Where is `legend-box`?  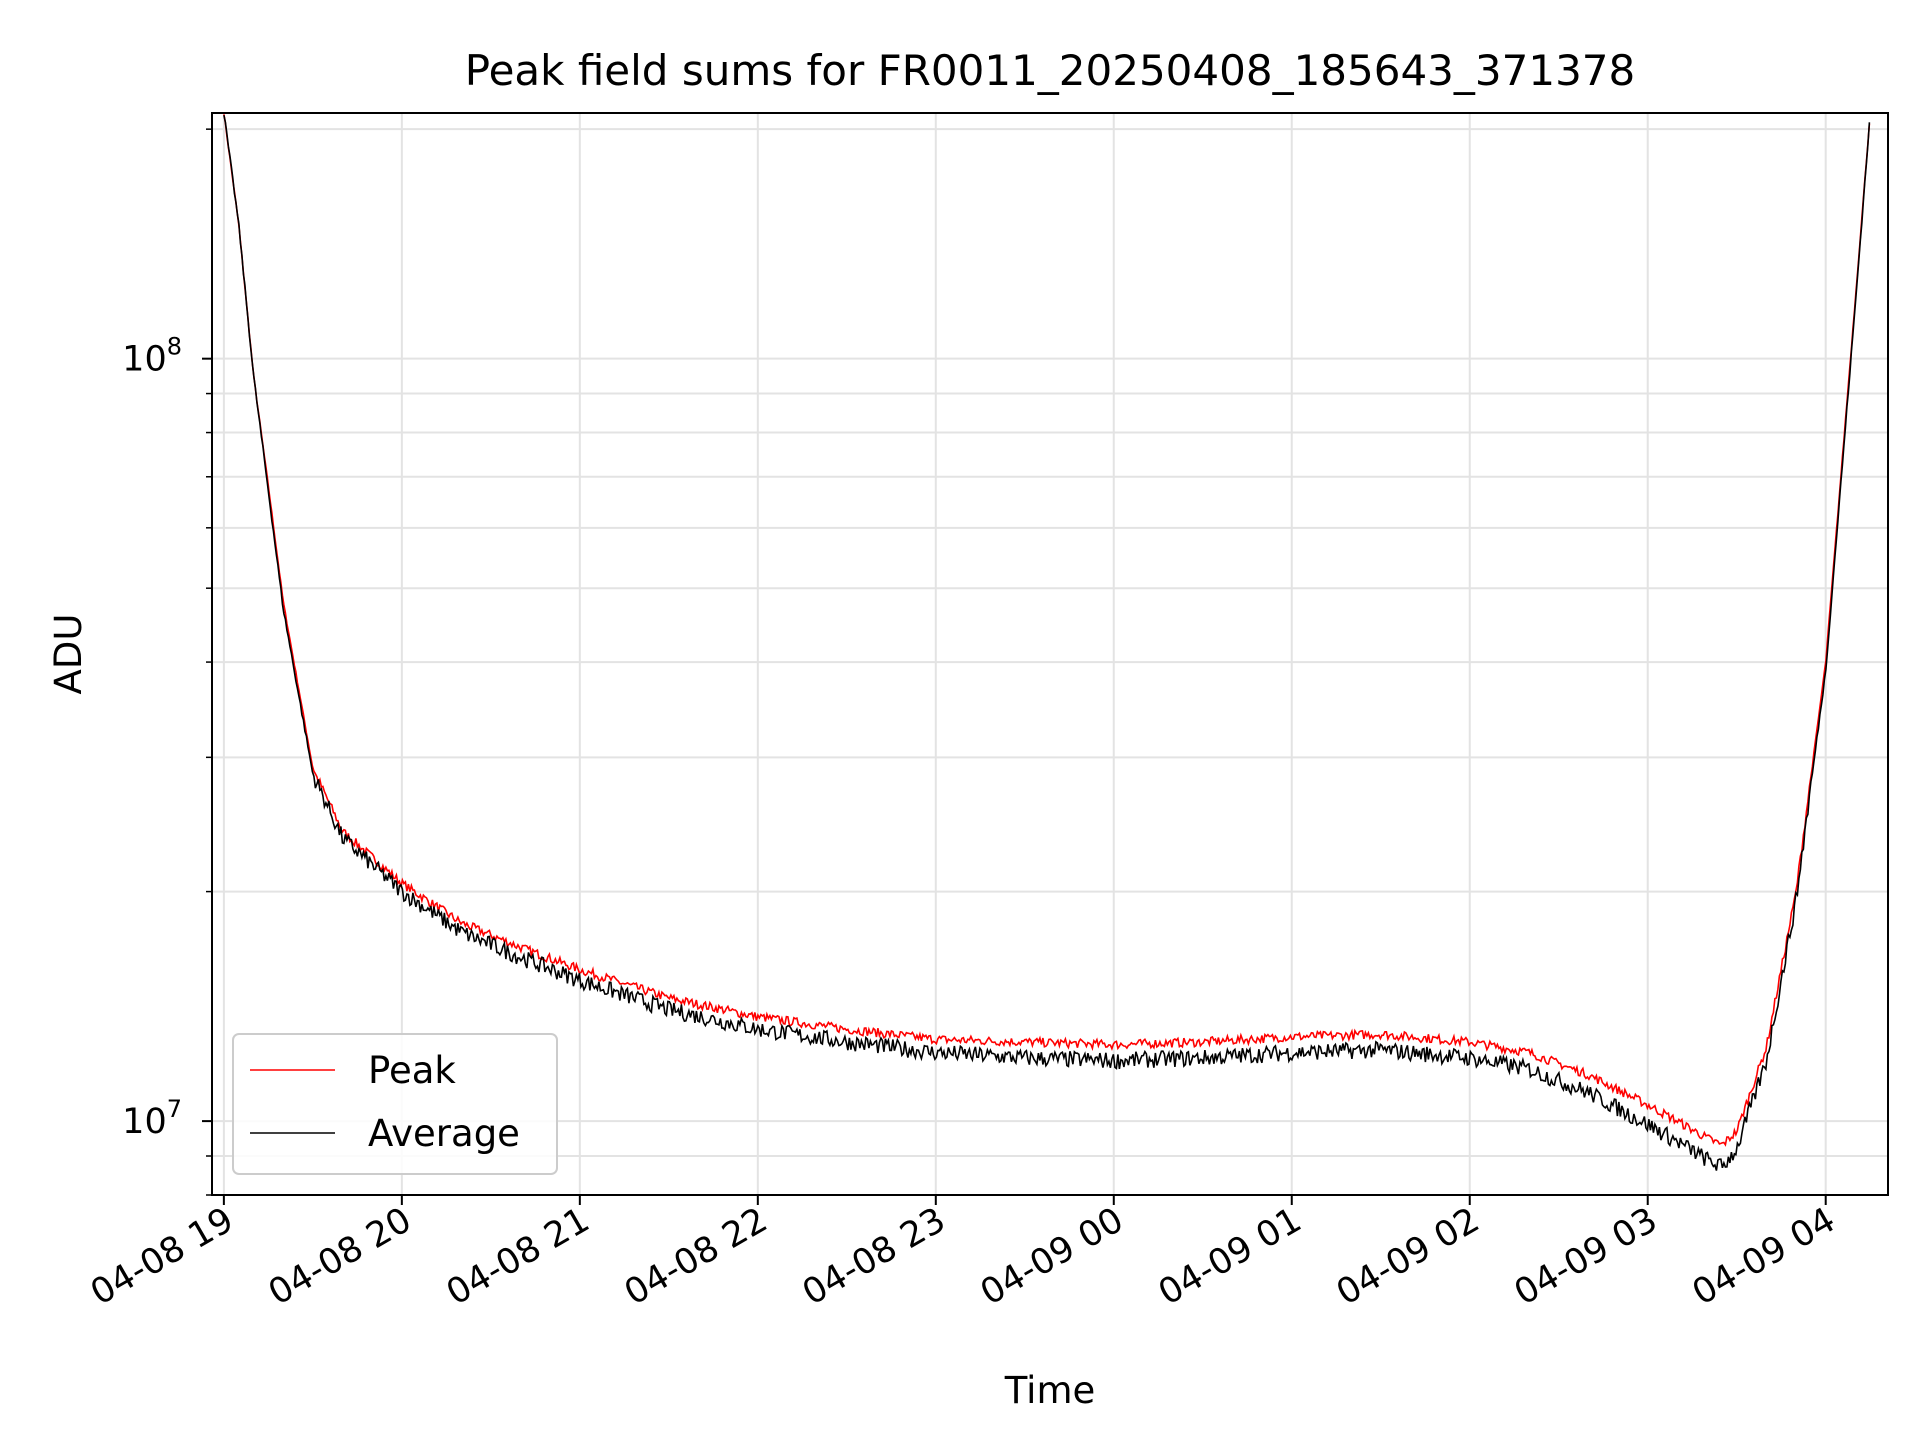 legend-box is located at coordinates (395, 1104).